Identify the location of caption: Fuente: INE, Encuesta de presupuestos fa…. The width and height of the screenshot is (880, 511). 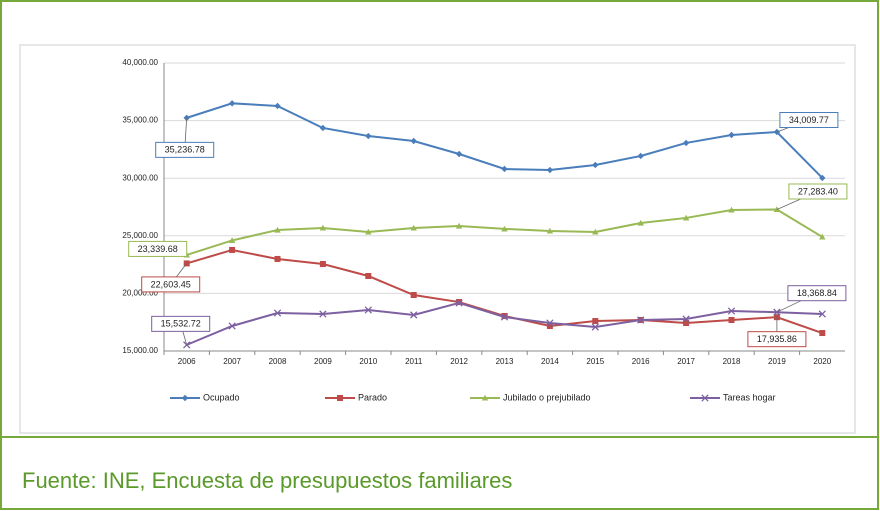
(267, 480).